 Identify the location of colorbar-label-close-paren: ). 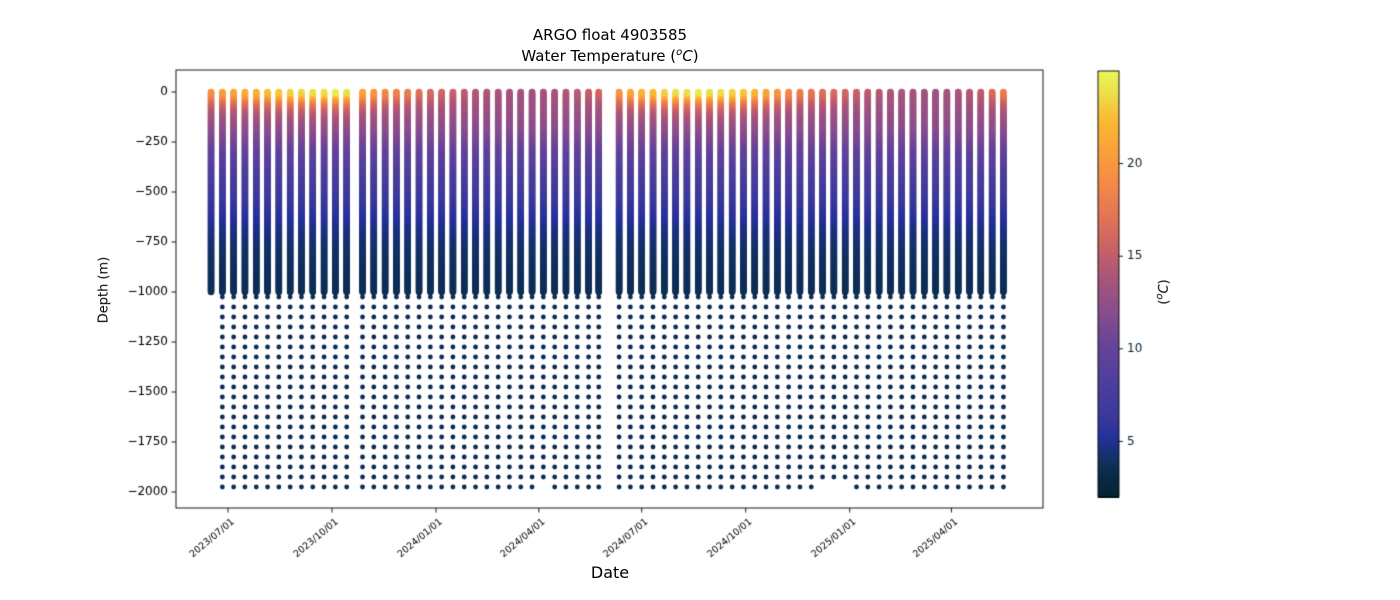
(1164, 282).